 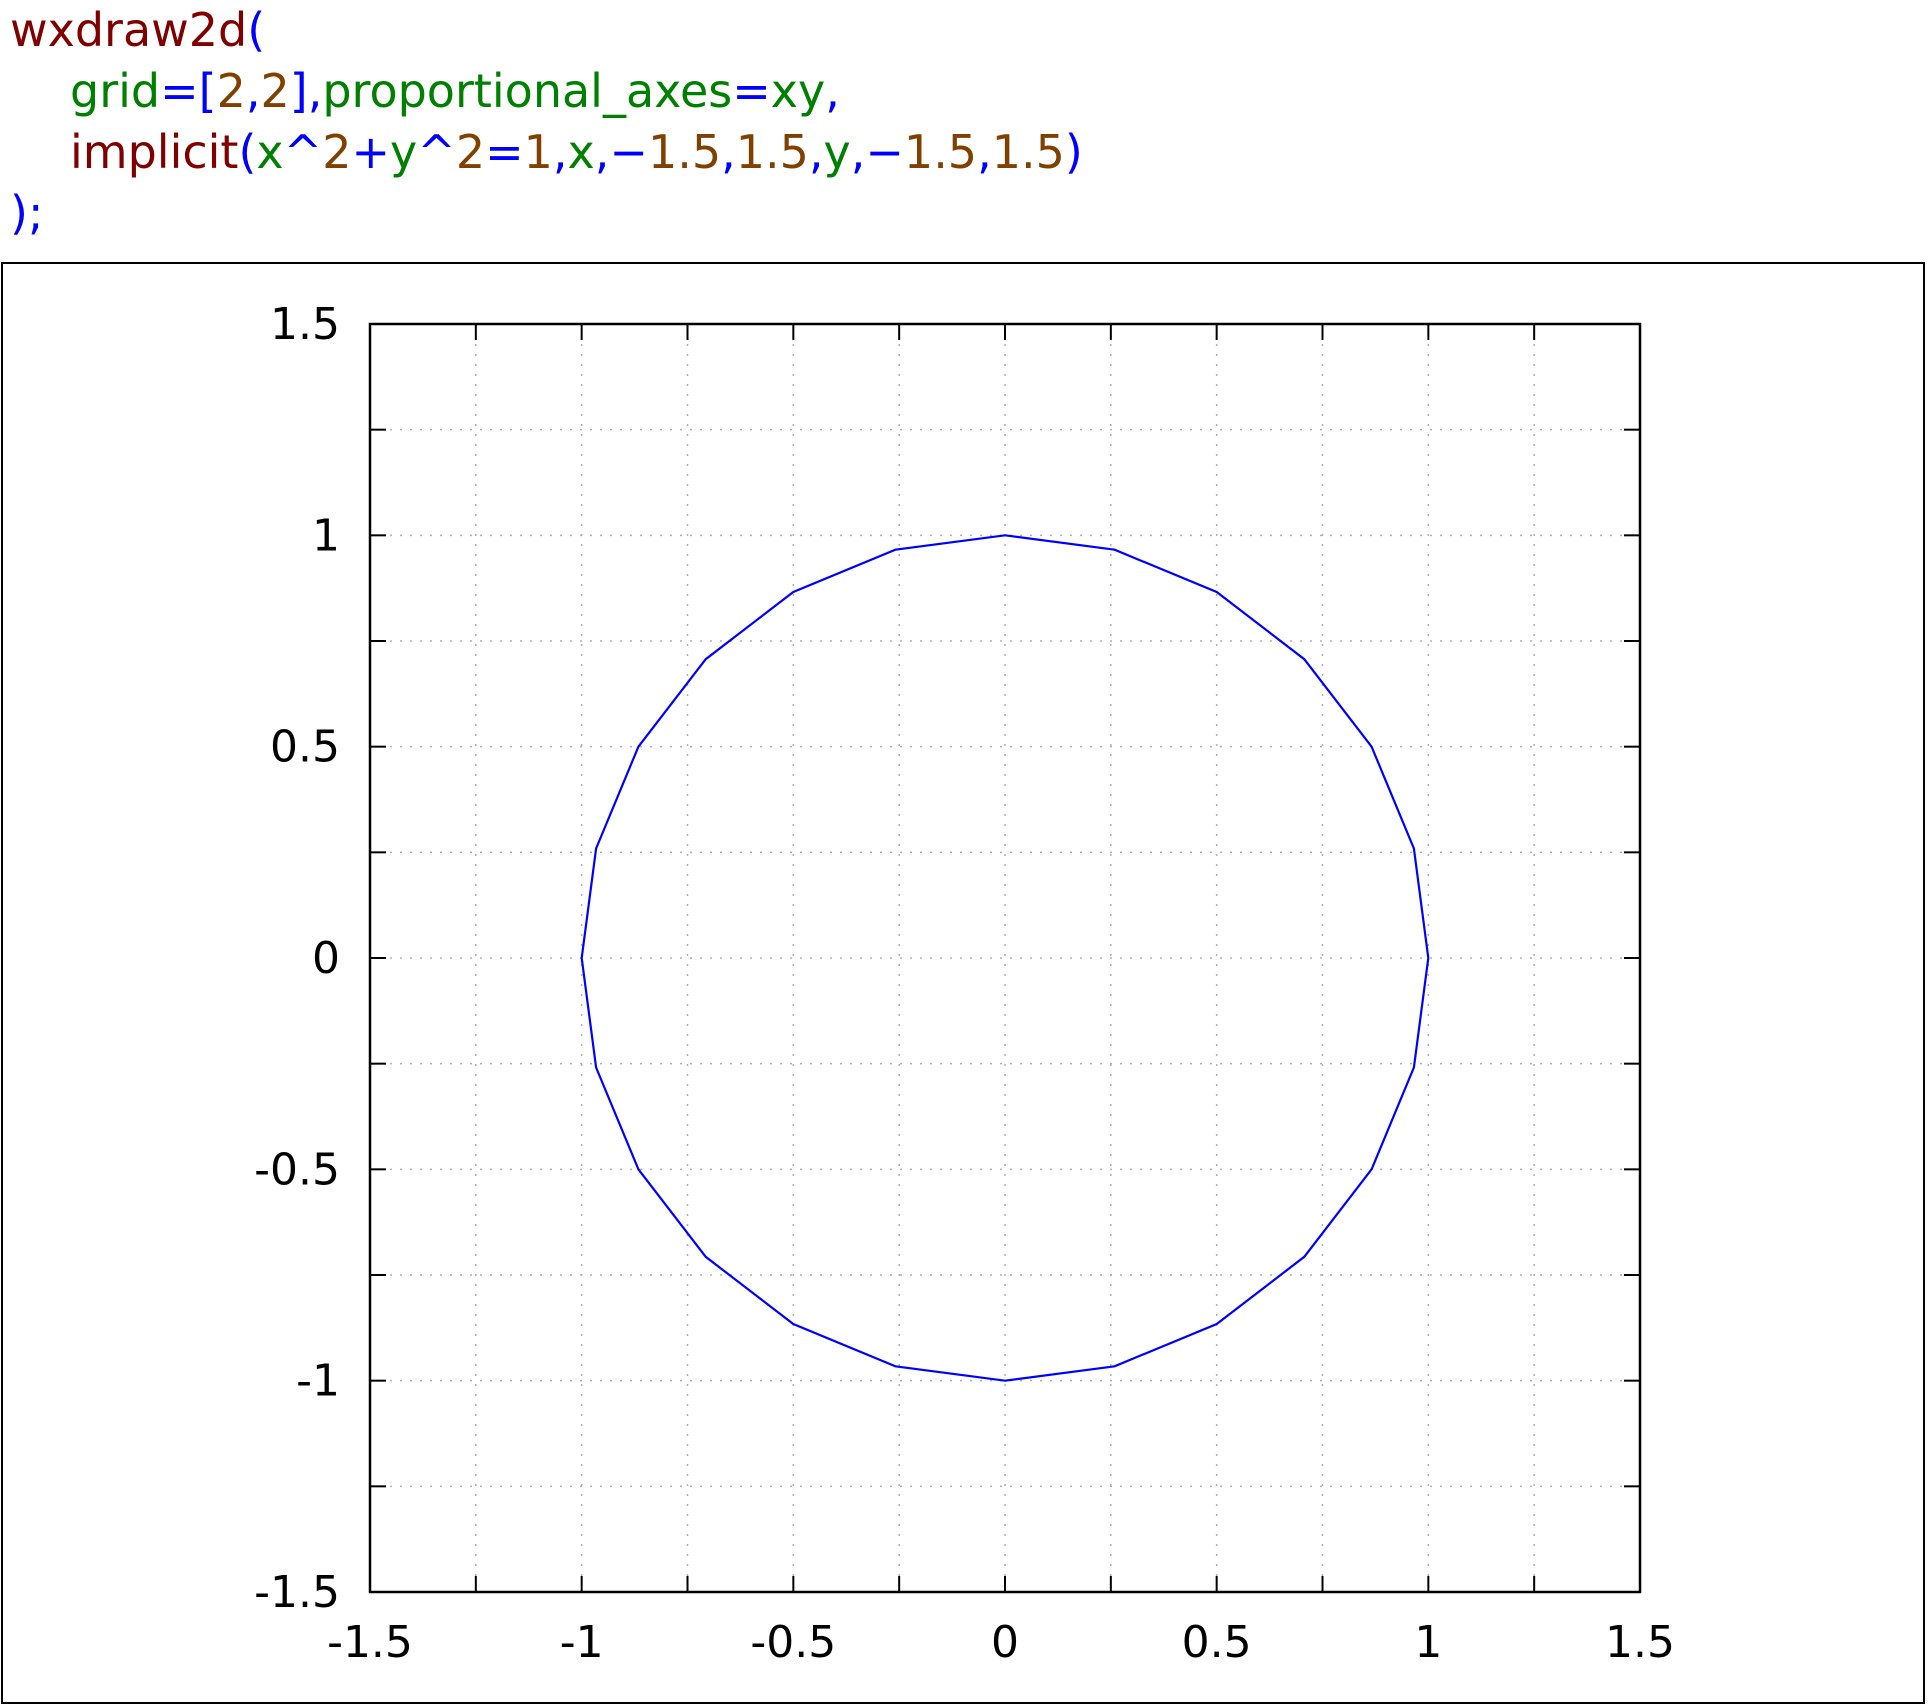 I want to click on code-line: wxdraw2d(, so click(x=546, y=30).